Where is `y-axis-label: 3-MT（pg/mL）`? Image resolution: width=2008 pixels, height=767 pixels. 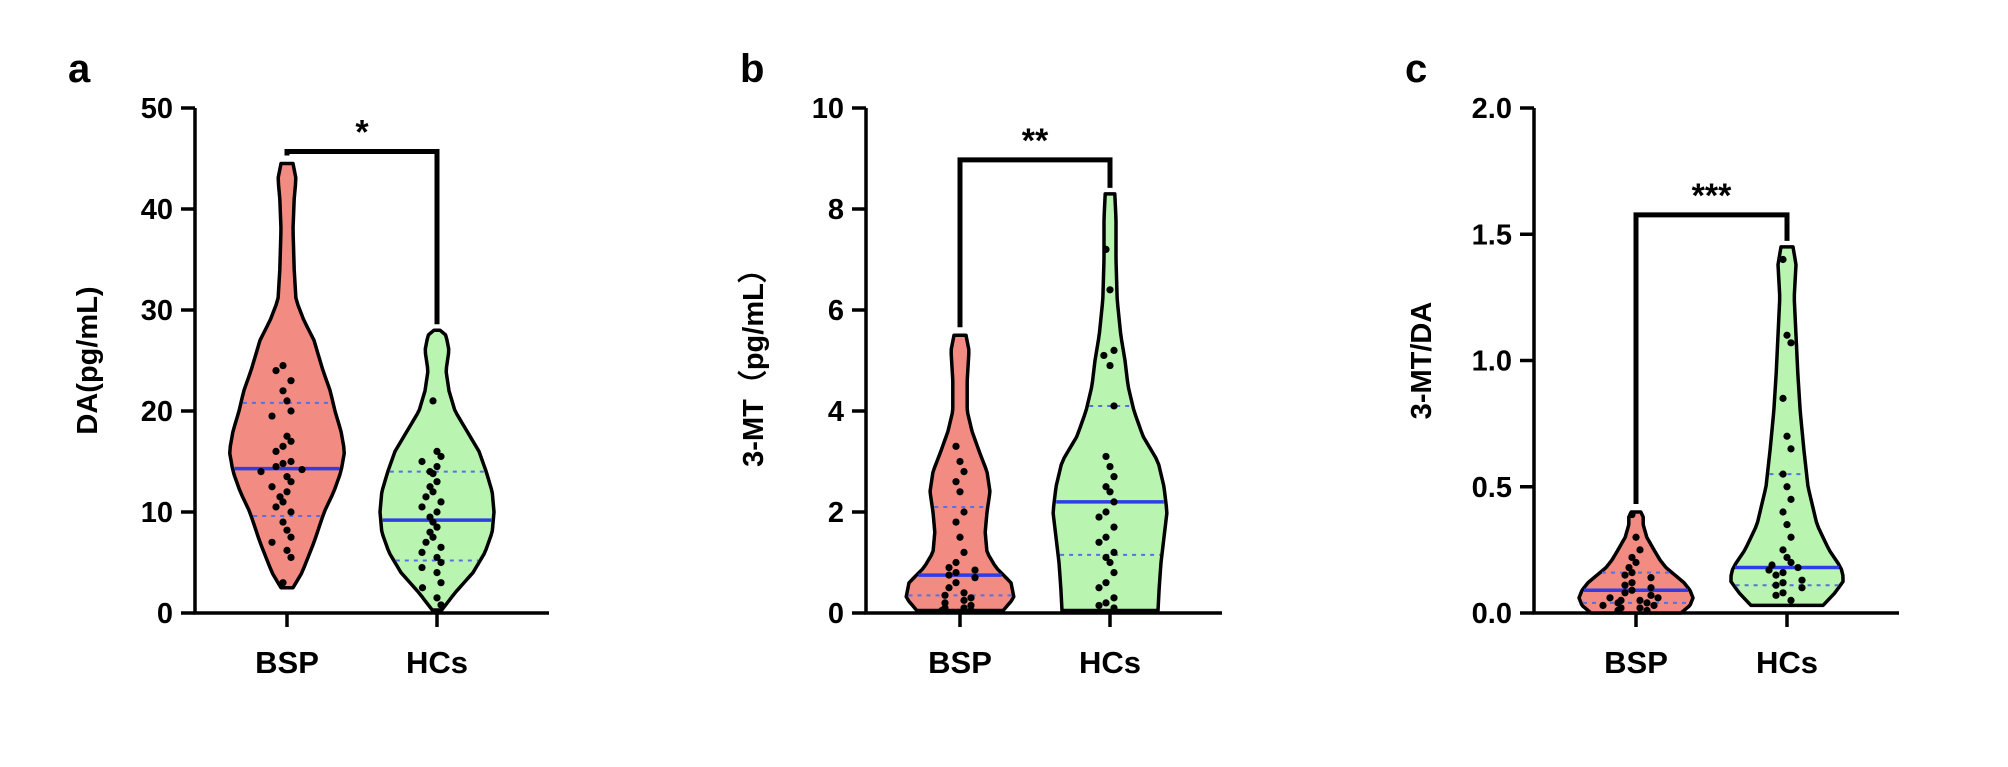 y-axis-label: 3-MT（pg/mL） is located at coordinates (753, 360).